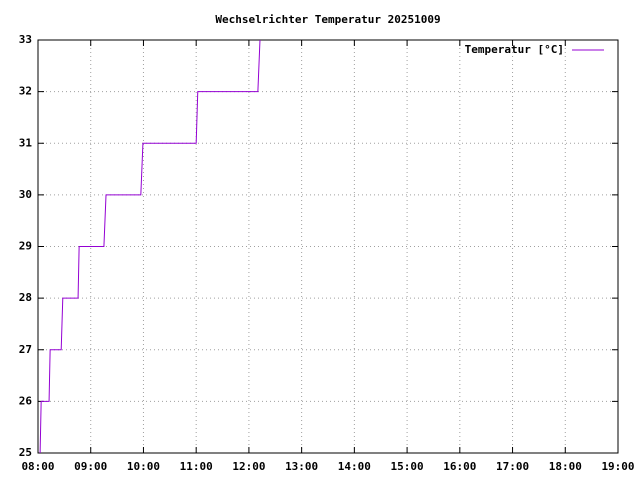 This screenshot has width=640, height=480. What do you see at coordinates (617, 466) in the screenshot?
I see `x-tick-label: 19:00` at bounding box center [617, 466].